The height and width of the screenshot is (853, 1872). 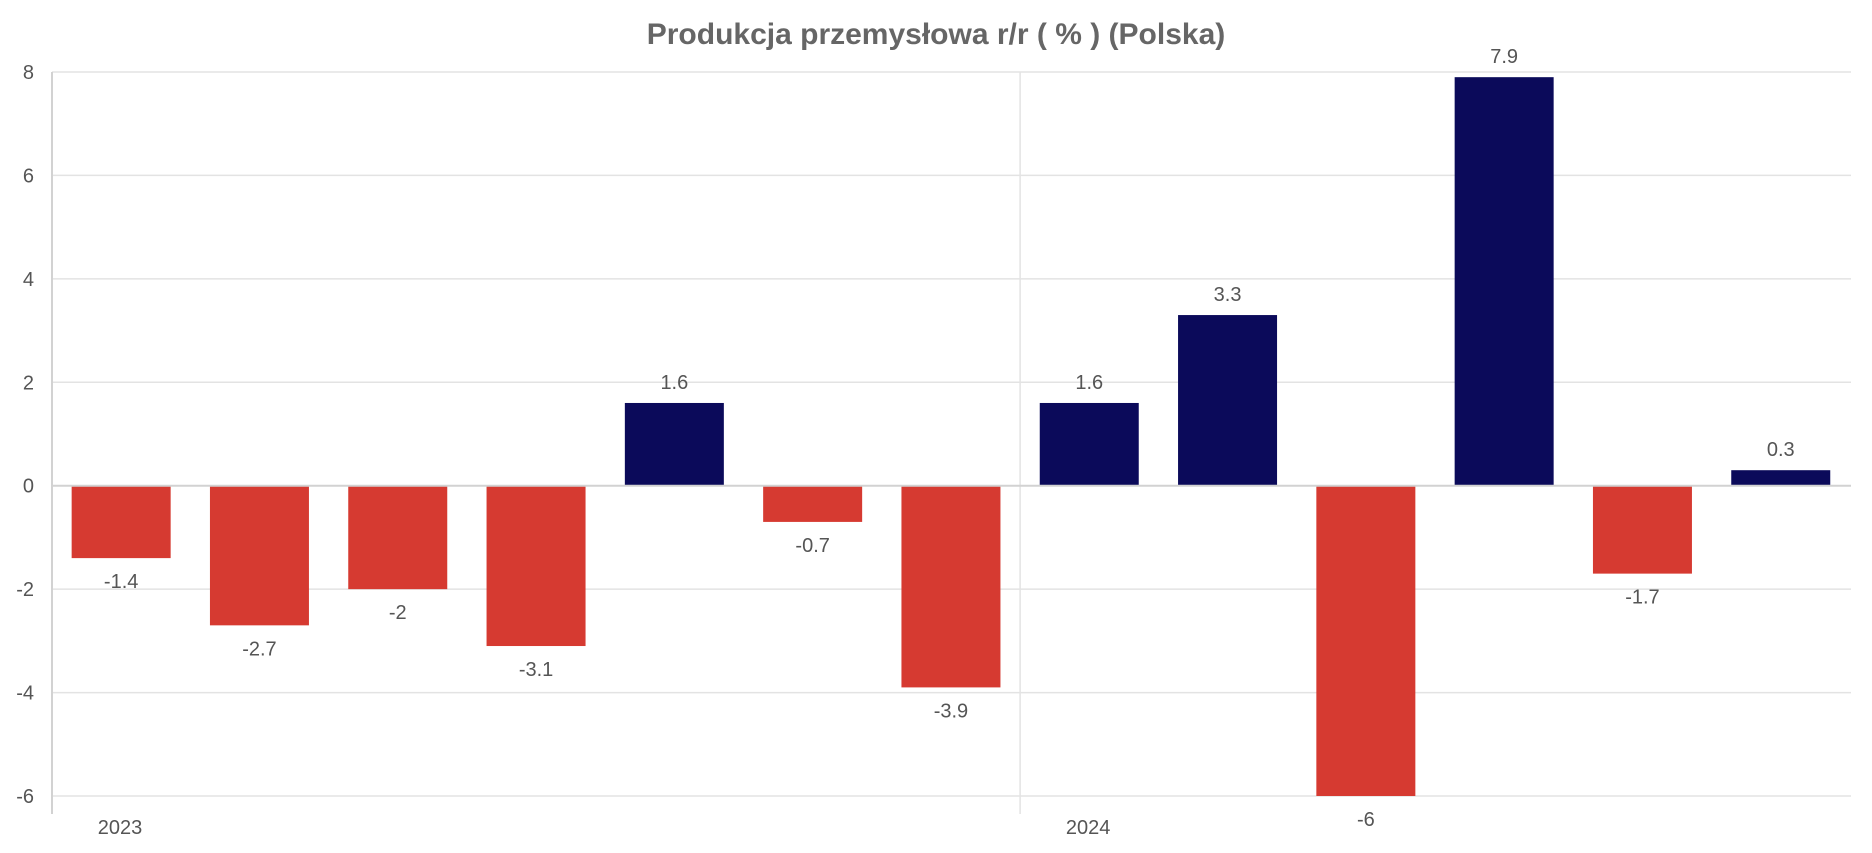 I want to click on y-tick-label: -4, so click(x=25, y=694).